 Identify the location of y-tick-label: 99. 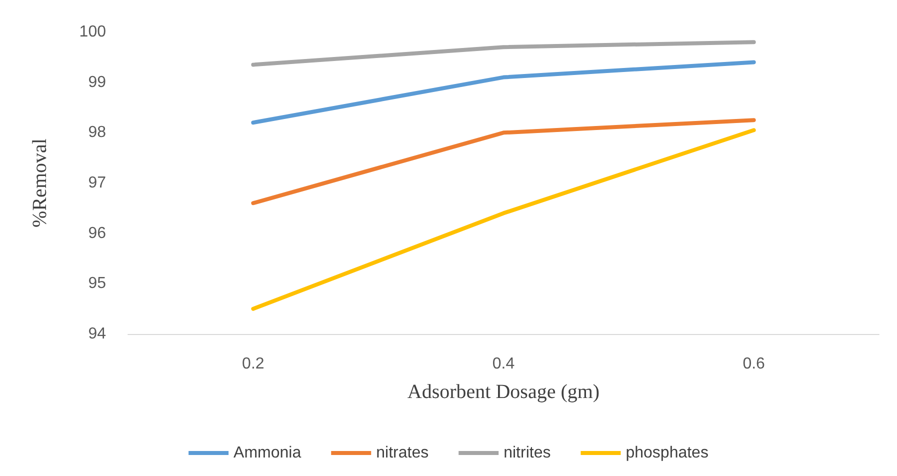
(97, 82).